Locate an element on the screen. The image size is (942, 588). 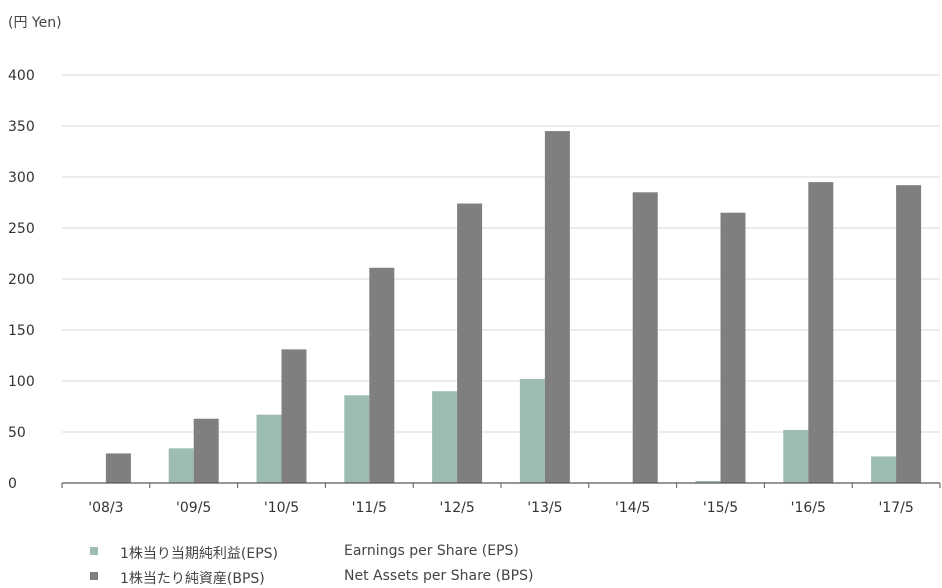
x-tick-label: '11/5 is located at coordinates (369, 508).